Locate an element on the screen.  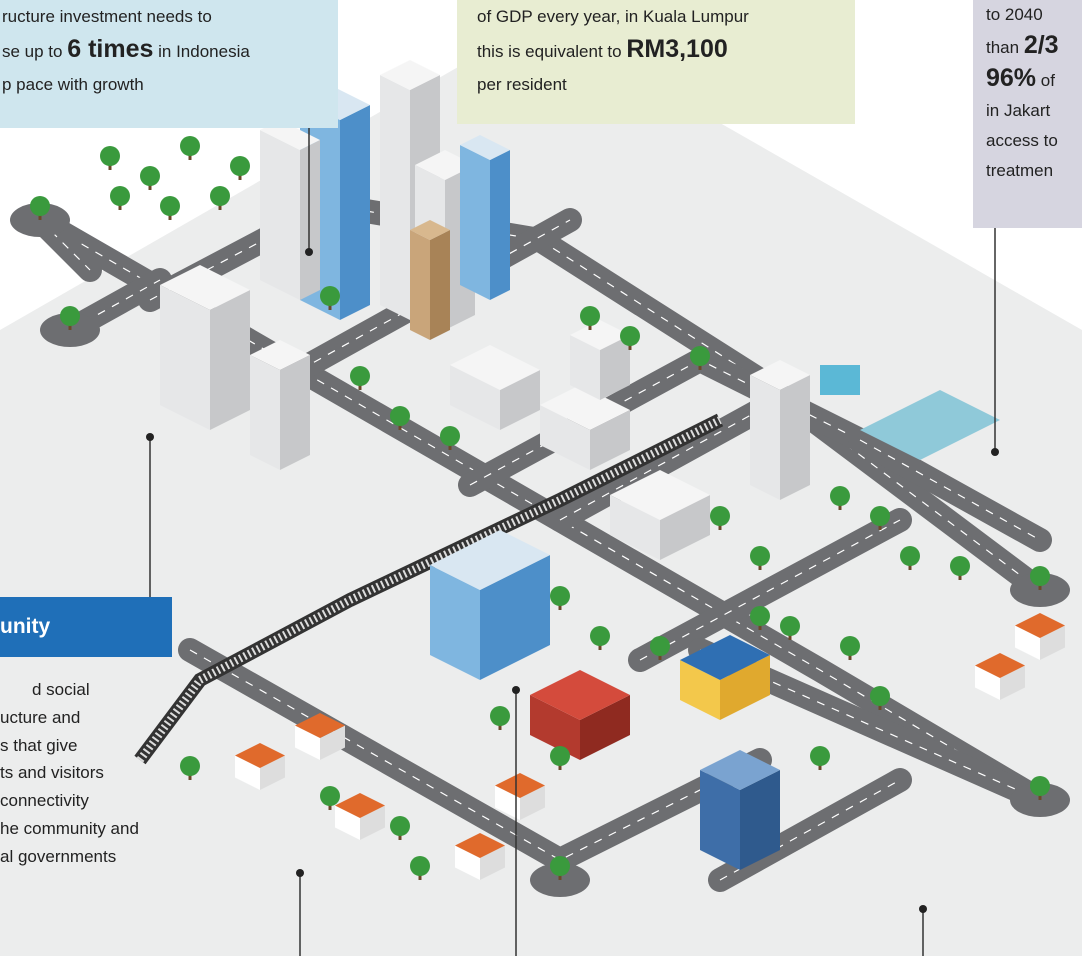
callout-line: ructure investment needs to is located at coordinates (169, 16).